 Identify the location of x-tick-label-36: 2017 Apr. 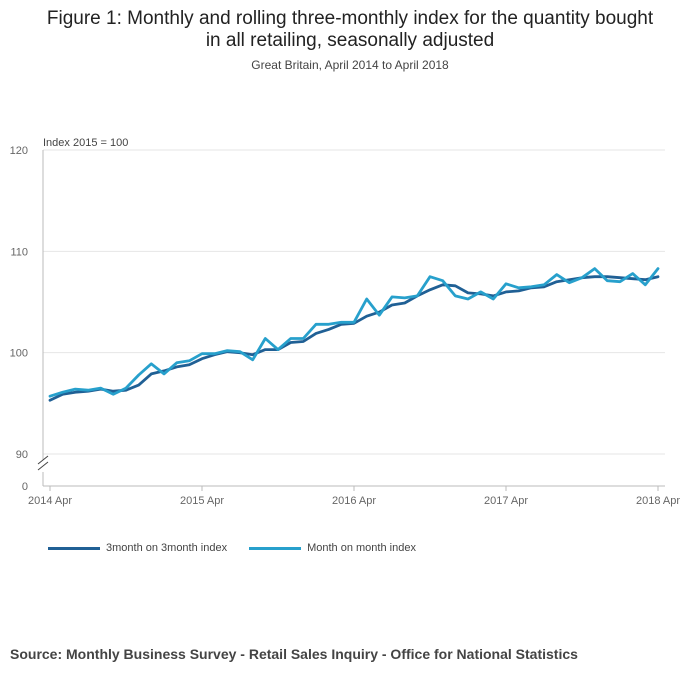
(506, 501).